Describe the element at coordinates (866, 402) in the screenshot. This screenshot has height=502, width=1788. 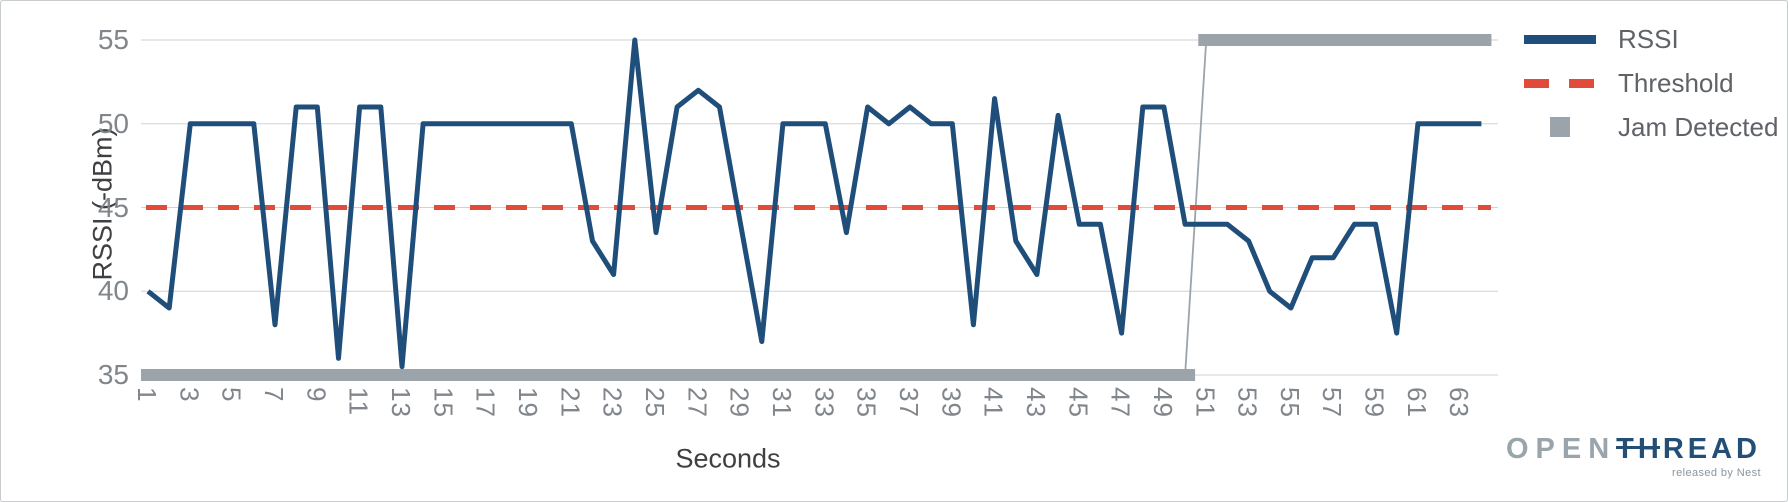
I see `x-tick-label-35: 35` at that location.